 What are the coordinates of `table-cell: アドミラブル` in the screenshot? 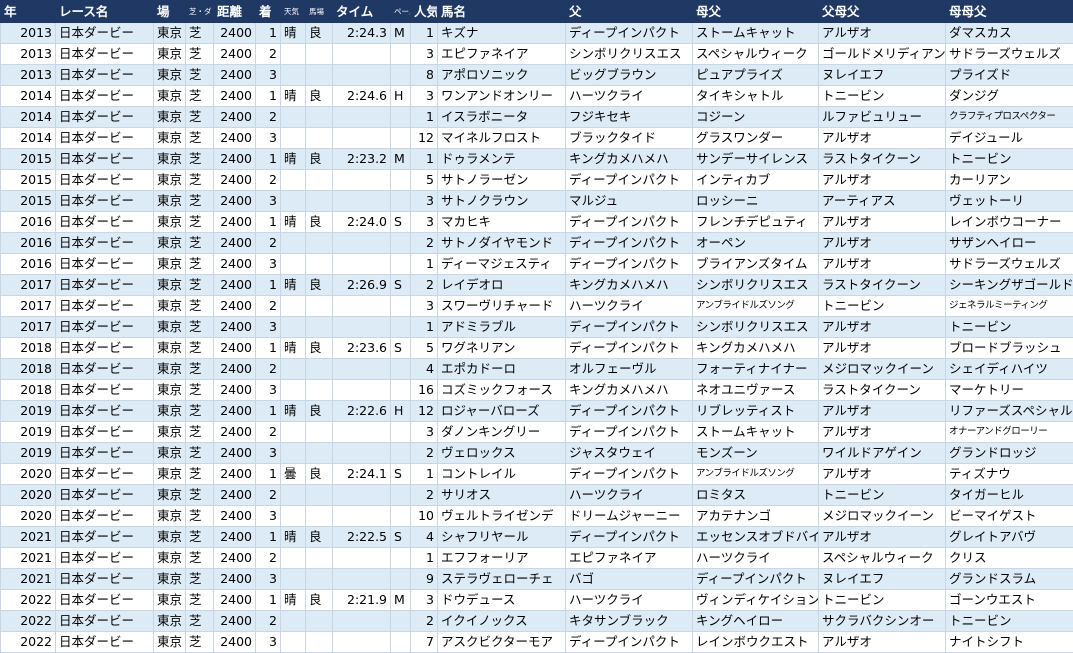 It's located at (501, 327).